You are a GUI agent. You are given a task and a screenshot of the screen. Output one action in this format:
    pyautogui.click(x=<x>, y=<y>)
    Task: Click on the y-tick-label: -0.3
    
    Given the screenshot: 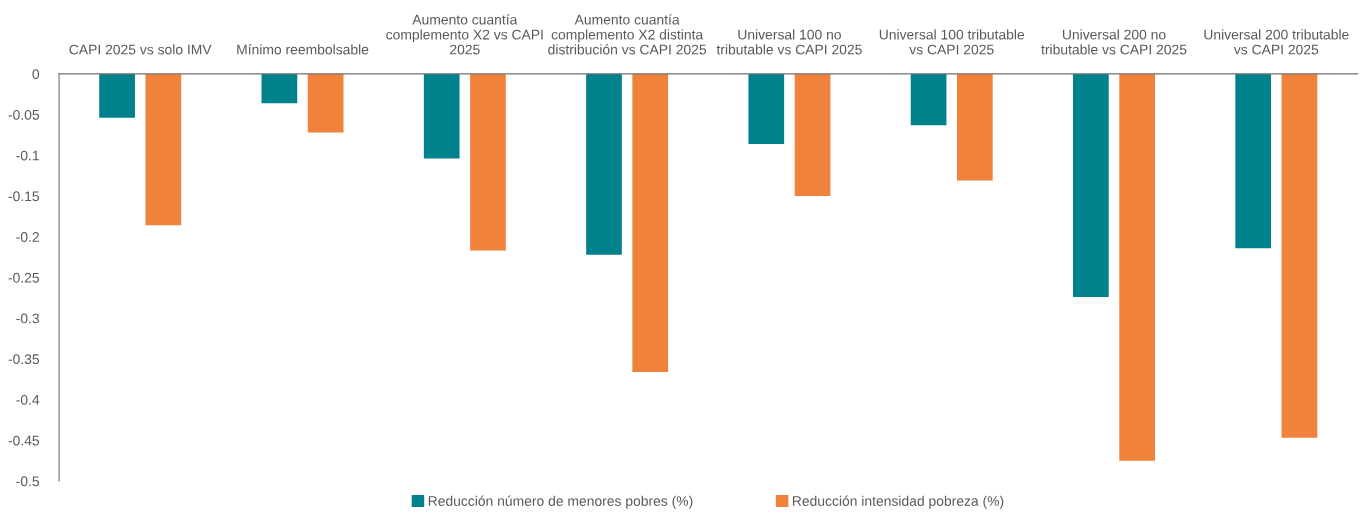 What is the action you would take?
    pyautogui.click(x=28, y=318)
    